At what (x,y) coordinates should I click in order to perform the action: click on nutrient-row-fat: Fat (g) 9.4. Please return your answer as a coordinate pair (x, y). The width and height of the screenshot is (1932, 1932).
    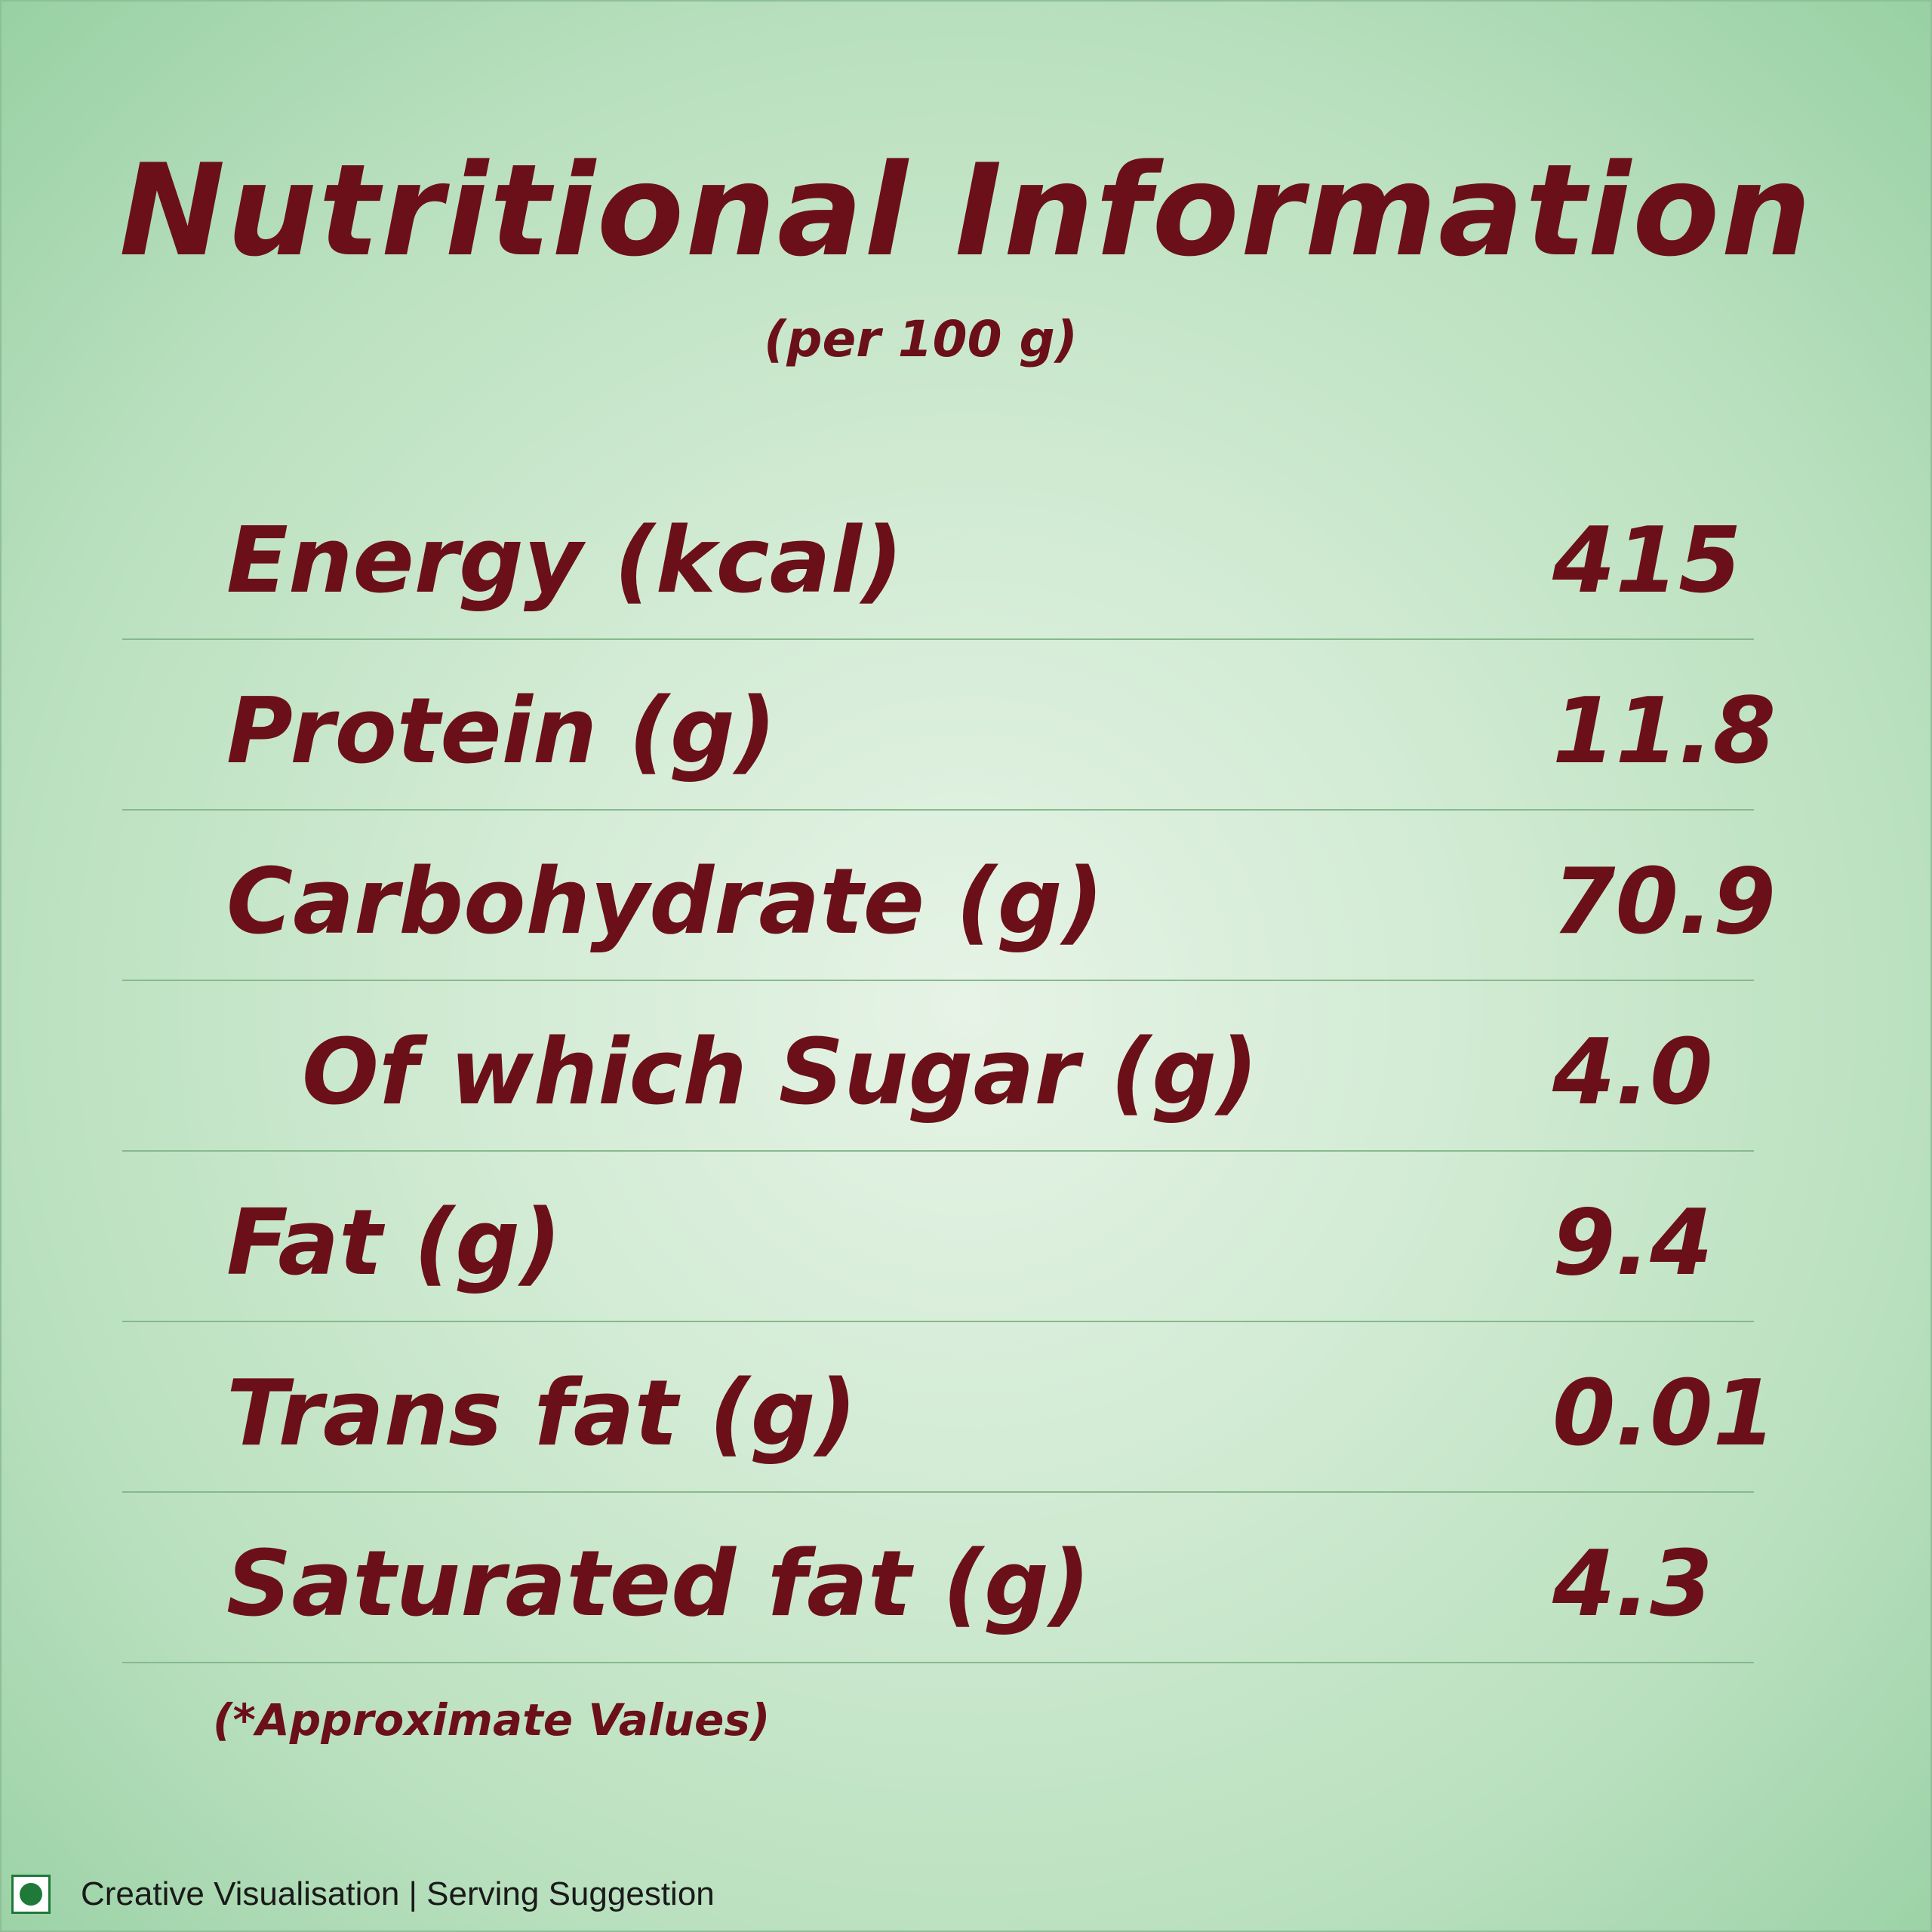
    Looking at the image, I should click on (938, 1237).